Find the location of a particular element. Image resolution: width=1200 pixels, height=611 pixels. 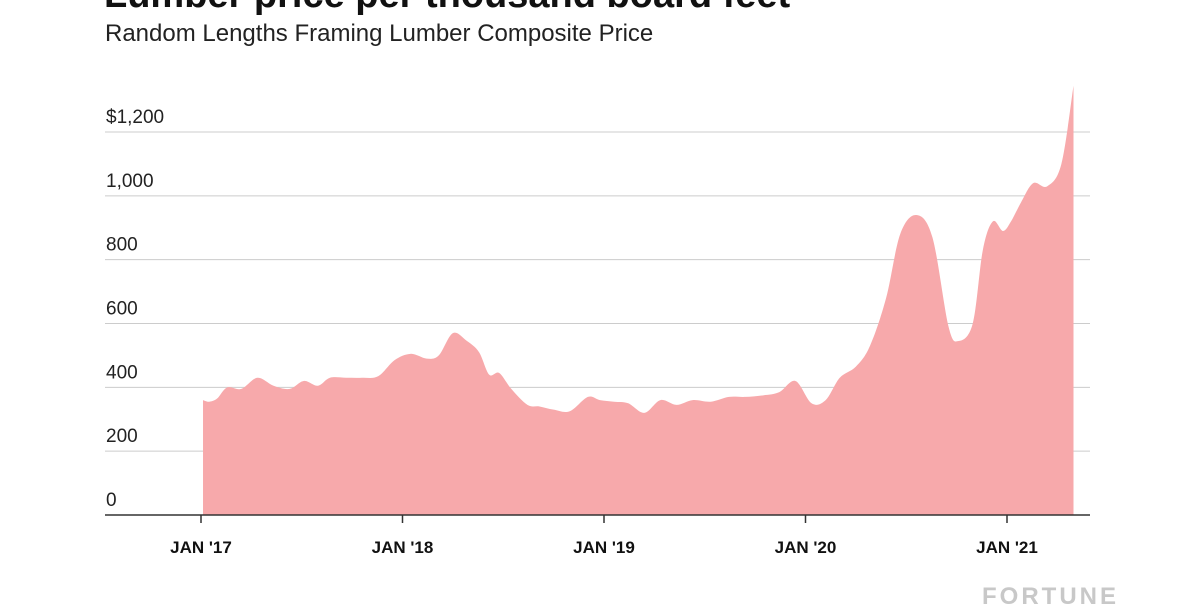

fortune-logo: FORTUNE is located at coordinates (1050, 596).